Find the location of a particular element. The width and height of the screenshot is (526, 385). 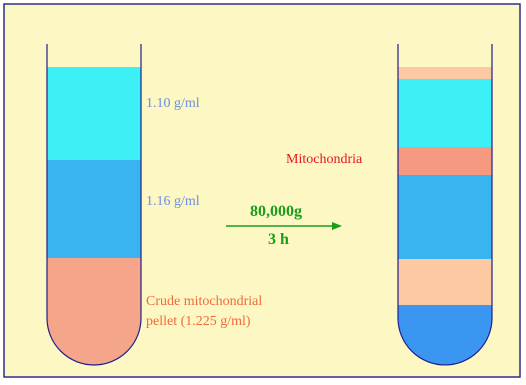

high-density-layer is located at coordinates (445, 217).